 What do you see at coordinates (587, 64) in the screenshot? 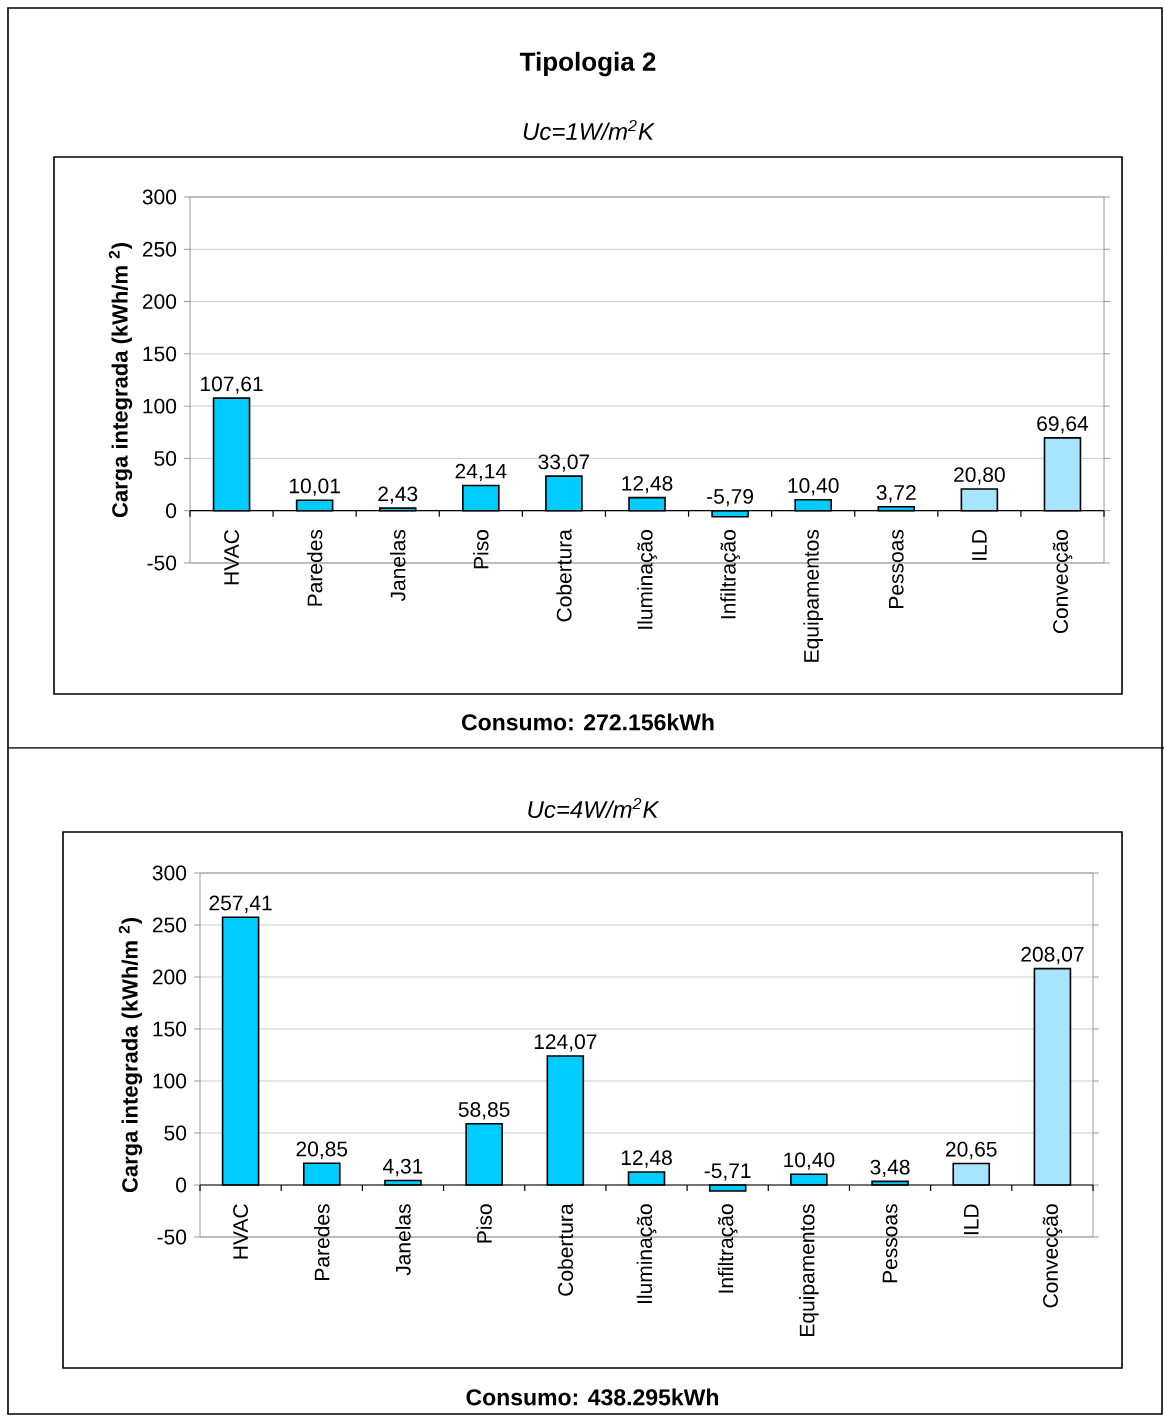
I see `chart-title: Tipologia 2` at bounding box center [587, 64].